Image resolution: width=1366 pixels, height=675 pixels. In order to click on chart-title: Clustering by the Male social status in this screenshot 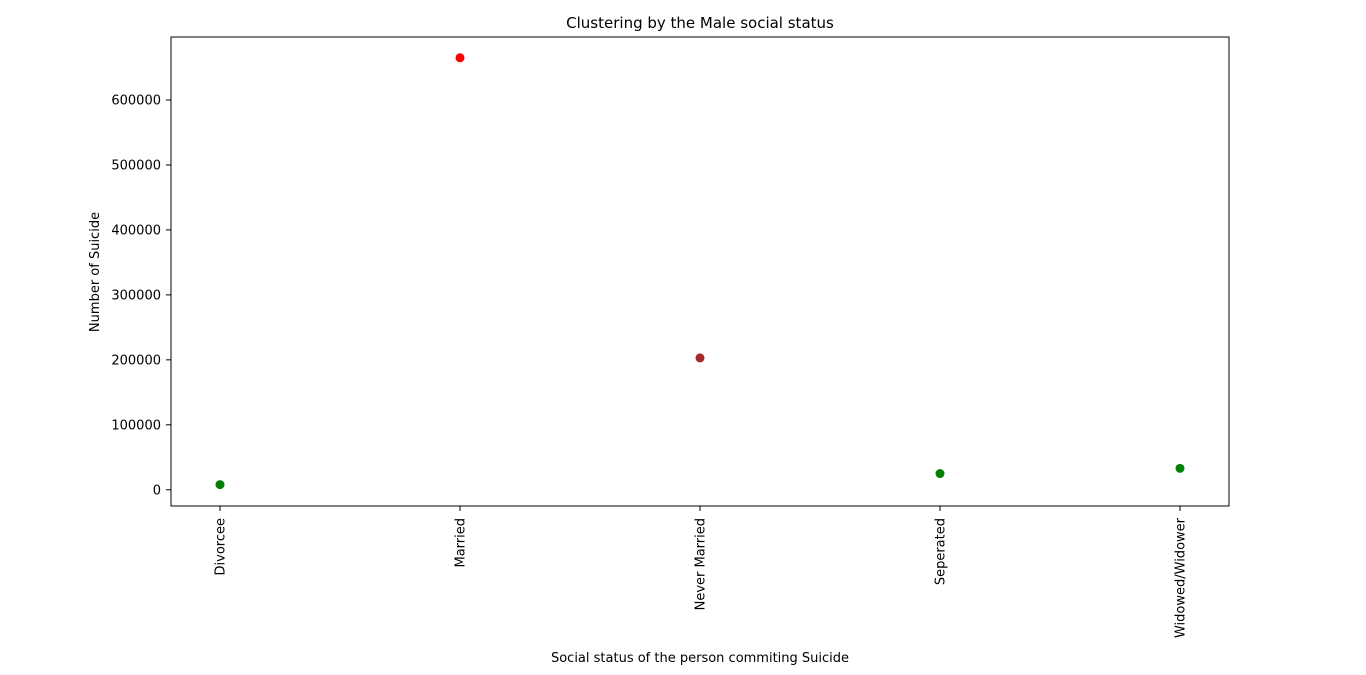, I will do `click(700, 23)`.